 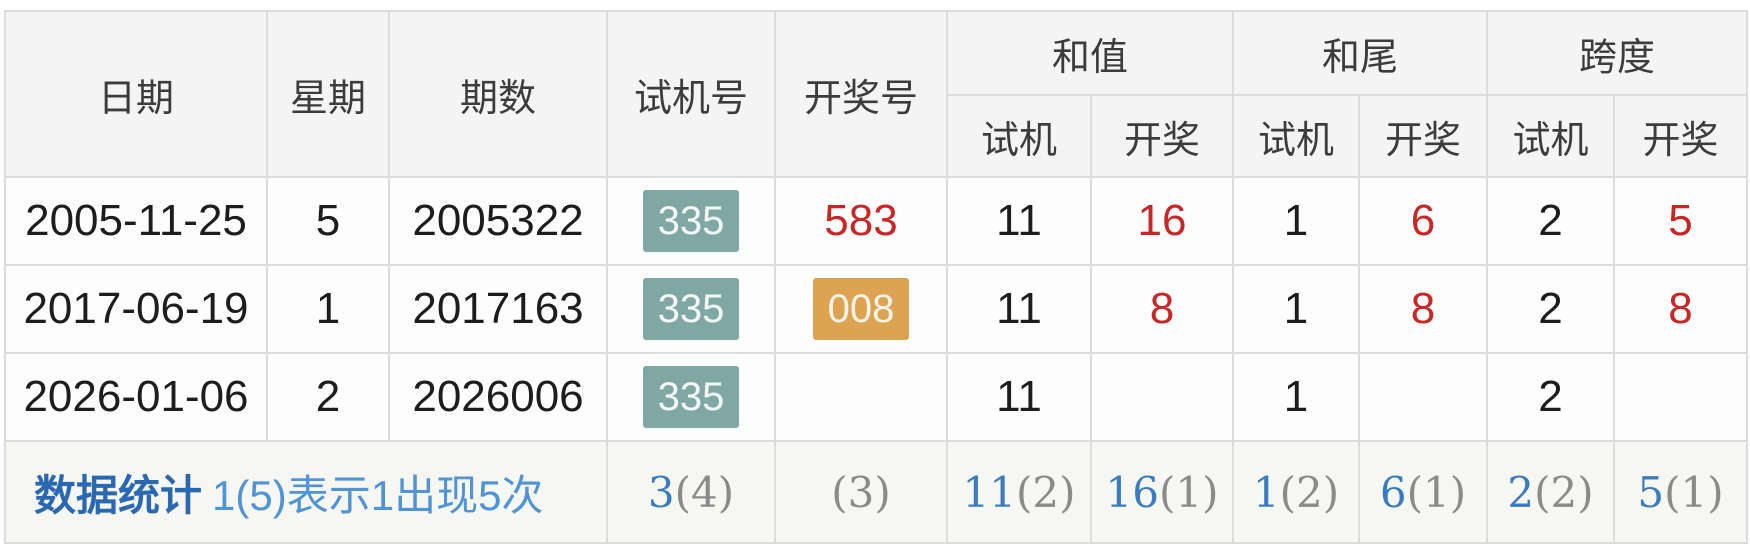 I want to click on cell-draw-number: 008, so click(x=861, y=309).